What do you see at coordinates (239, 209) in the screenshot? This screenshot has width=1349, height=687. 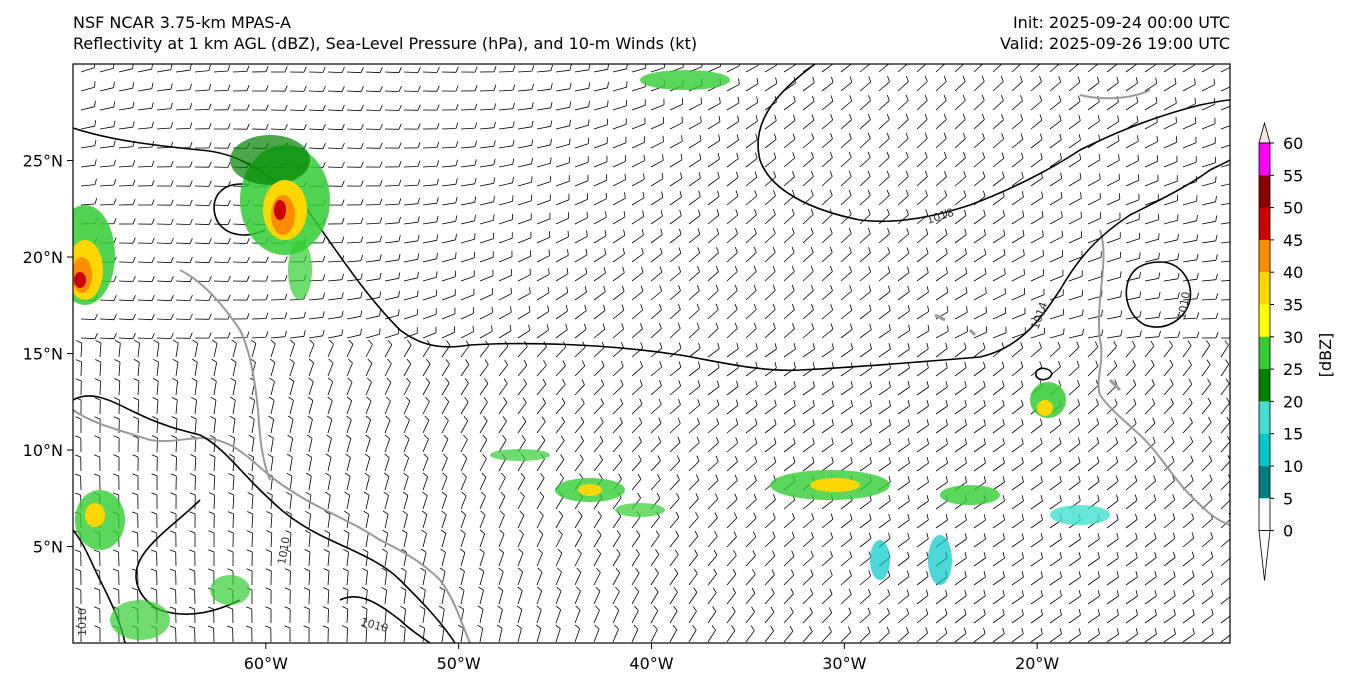 I see `isobar-low-storm` at bounding box center [239, 209].